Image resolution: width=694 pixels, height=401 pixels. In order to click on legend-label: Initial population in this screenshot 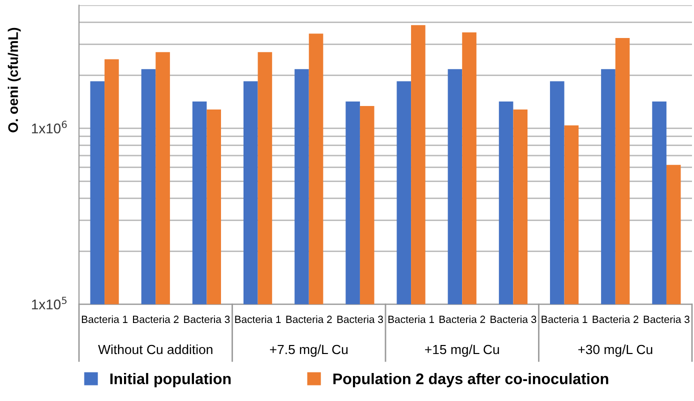, I will do `click(170, 380)`.